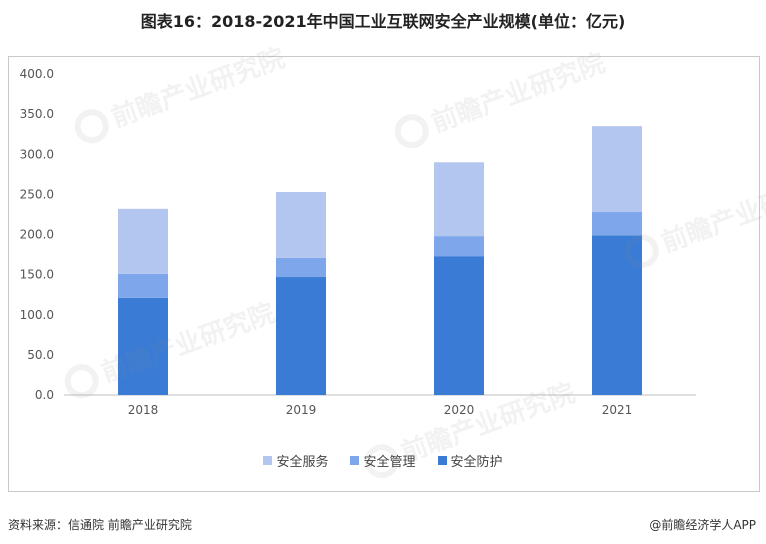 This screenshot has height=544, width=766. I want to click on legend-item: 安全管理, so click(383, 460).